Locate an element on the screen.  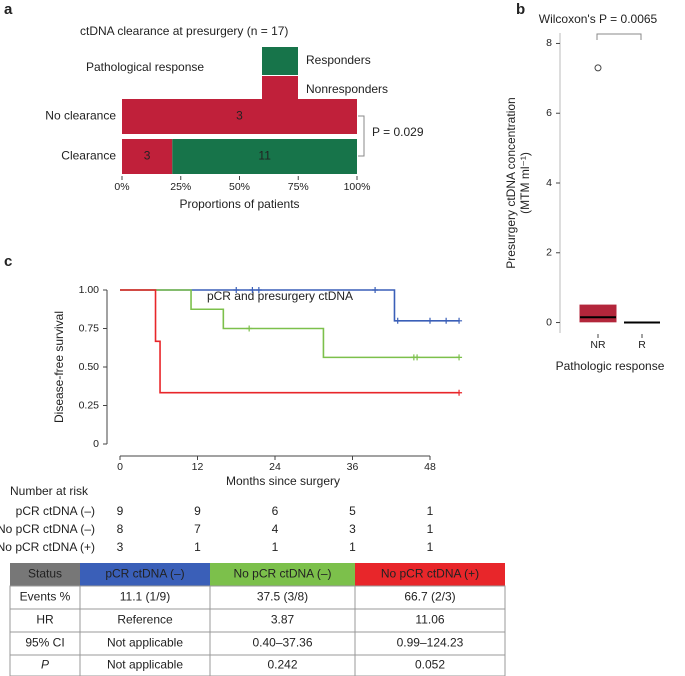
cell-text: HR is located at coordinates (45, 620).